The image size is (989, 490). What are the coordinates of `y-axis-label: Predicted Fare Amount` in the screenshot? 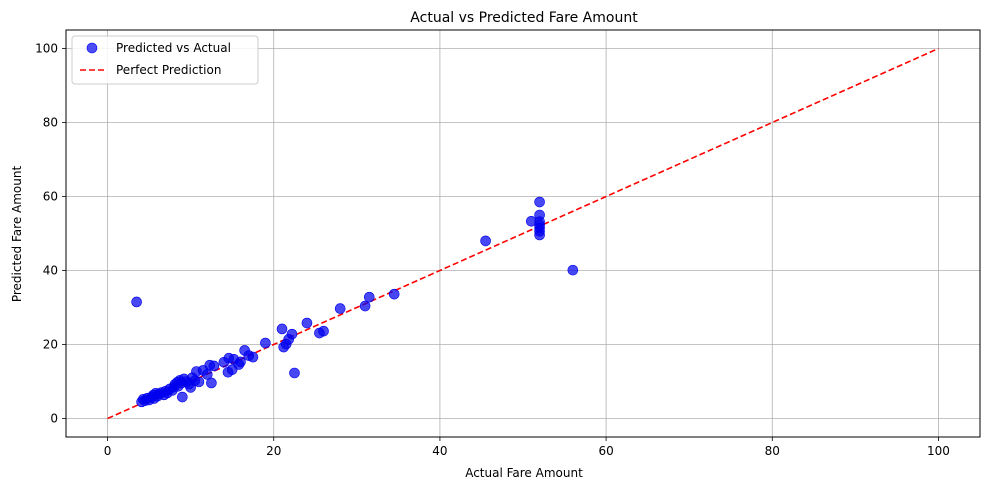 It's located at (17, 234).